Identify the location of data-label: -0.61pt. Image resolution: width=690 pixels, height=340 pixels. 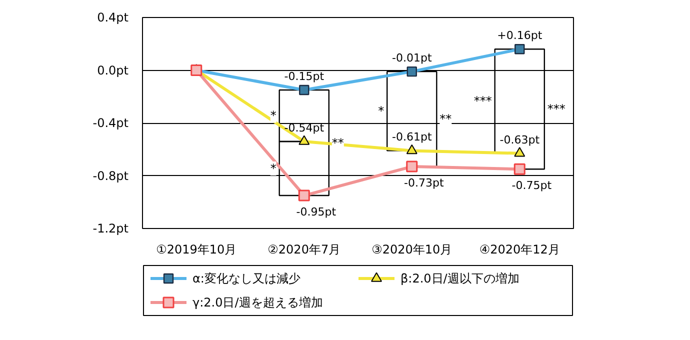
(412, 137).